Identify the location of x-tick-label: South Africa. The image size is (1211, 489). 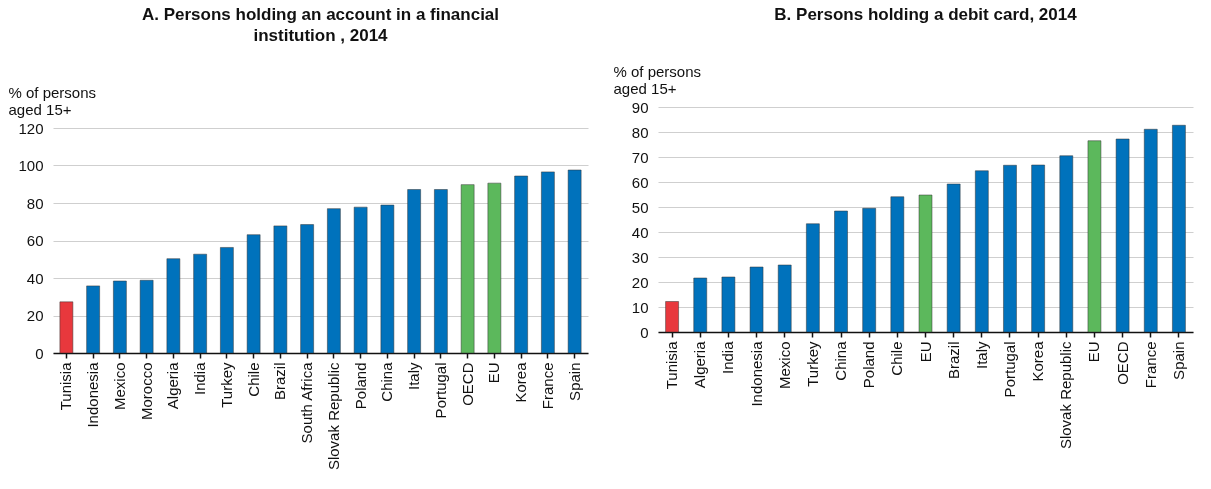
(307, 402).